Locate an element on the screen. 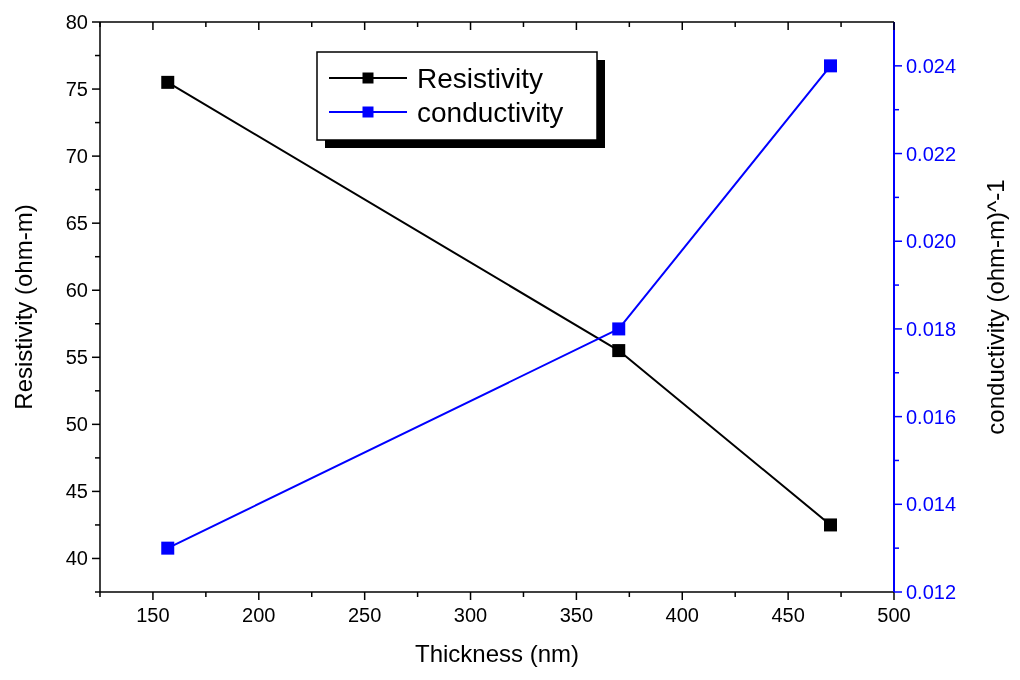 This screenshot has width=1020, height=680. y-tick-label: 80 is located at coordinates (76, 22).